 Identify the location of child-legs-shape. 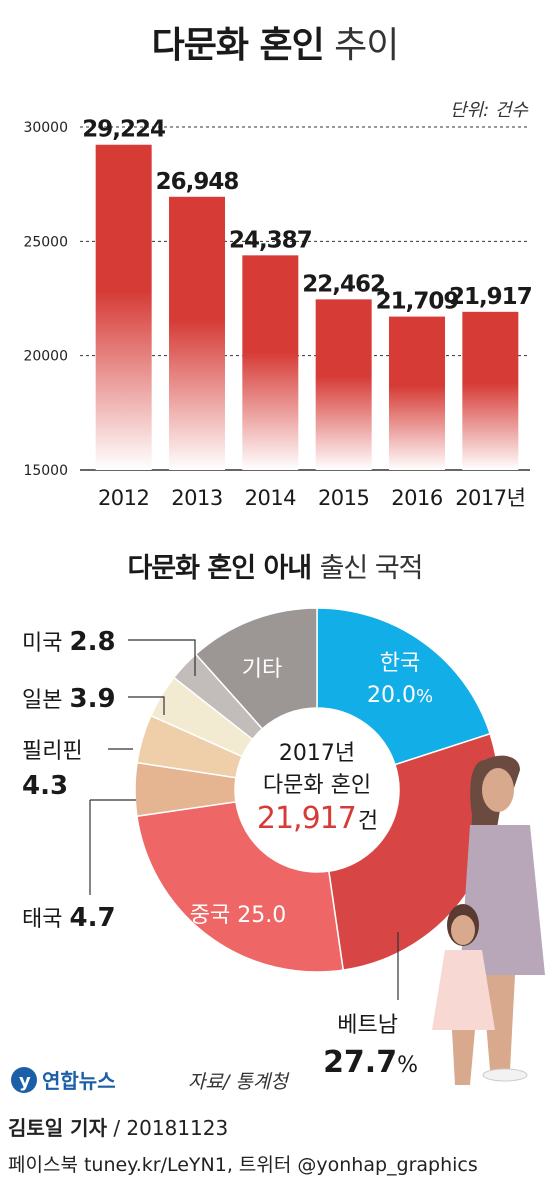
(463, 1057).